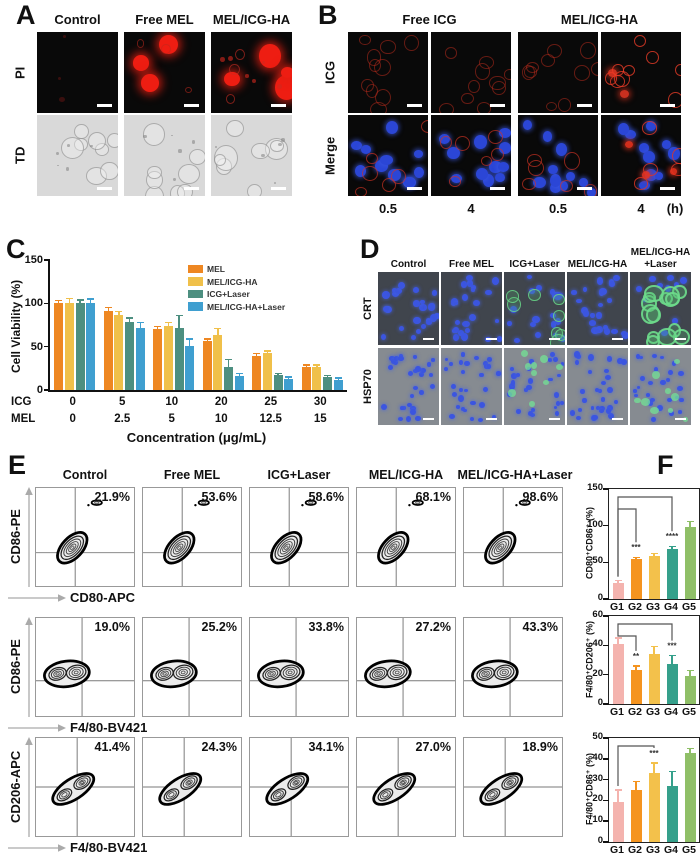  What do you see at coordinates (326, 497) in the screenshot?
I see `flow-percentage: 58.6%` at bounding box center [326, 497].